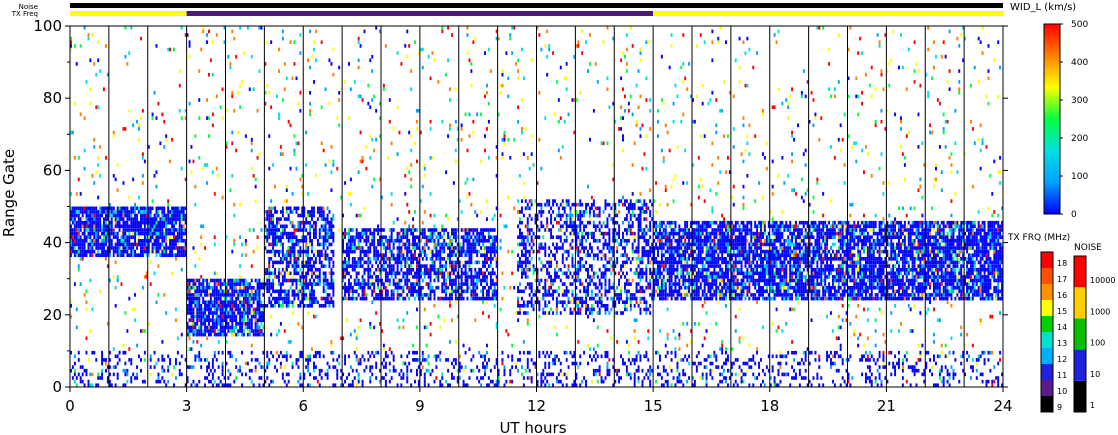  Describe the element at coordinates (420, 13) in the screenshot. I see `txfreq-bar-segment` at that location.